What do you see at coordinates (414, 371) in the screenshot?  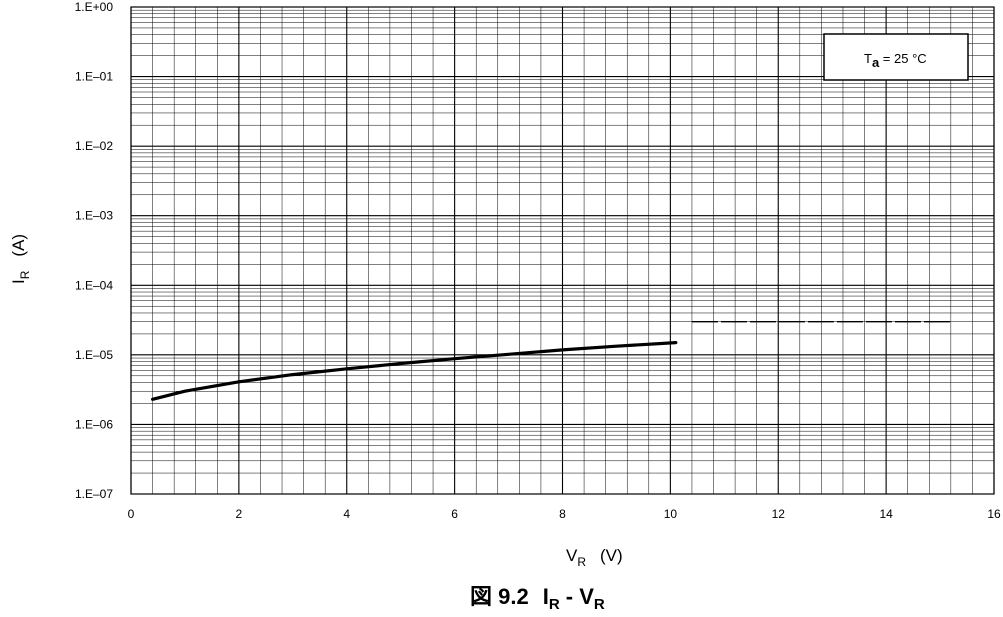 I see `reverse-current-curve` at bounding box center [414, 371].